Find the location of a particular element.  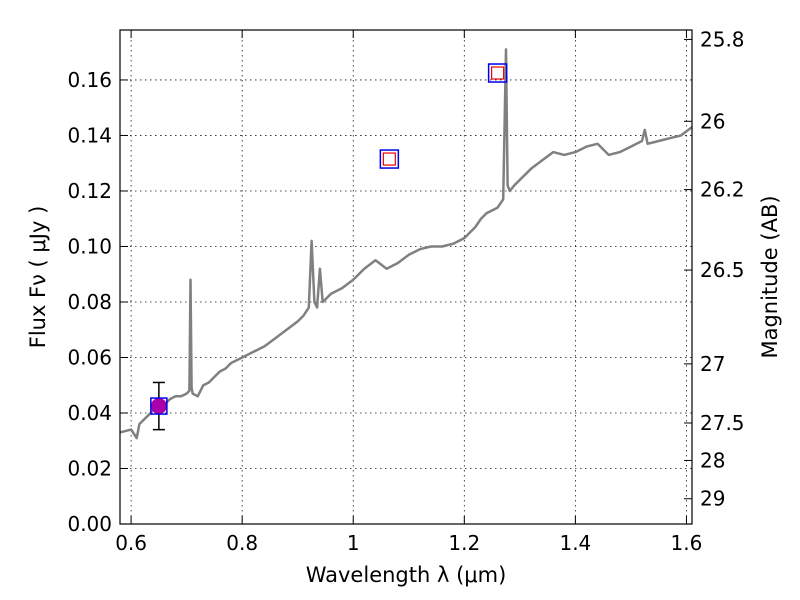

right-tick-label: 27 is located at coordinates (712, 364).